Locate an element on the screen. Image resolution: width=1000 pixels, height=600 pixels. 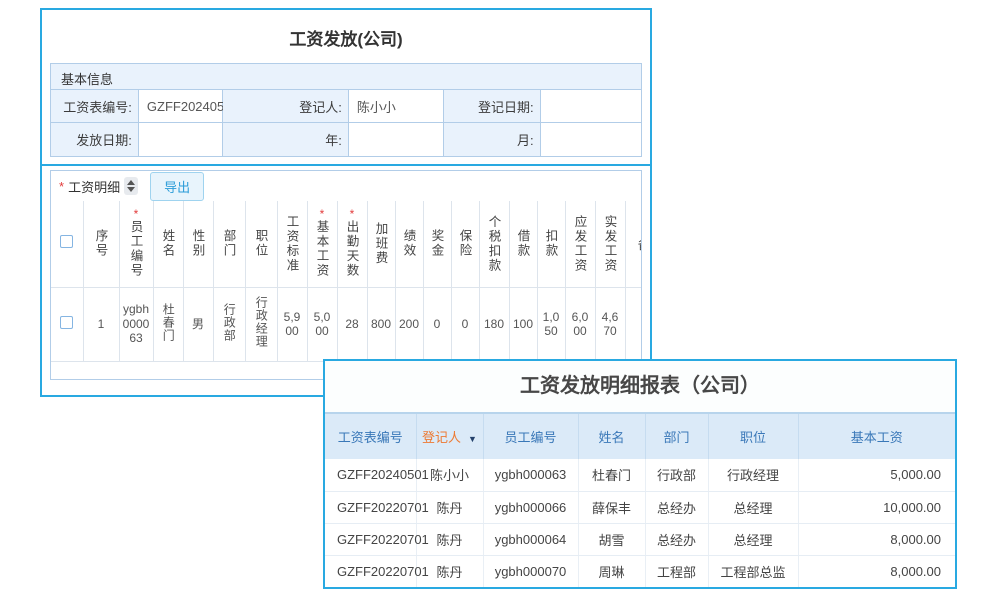
gender-cell: 男 is located at coordinates (198, 324).